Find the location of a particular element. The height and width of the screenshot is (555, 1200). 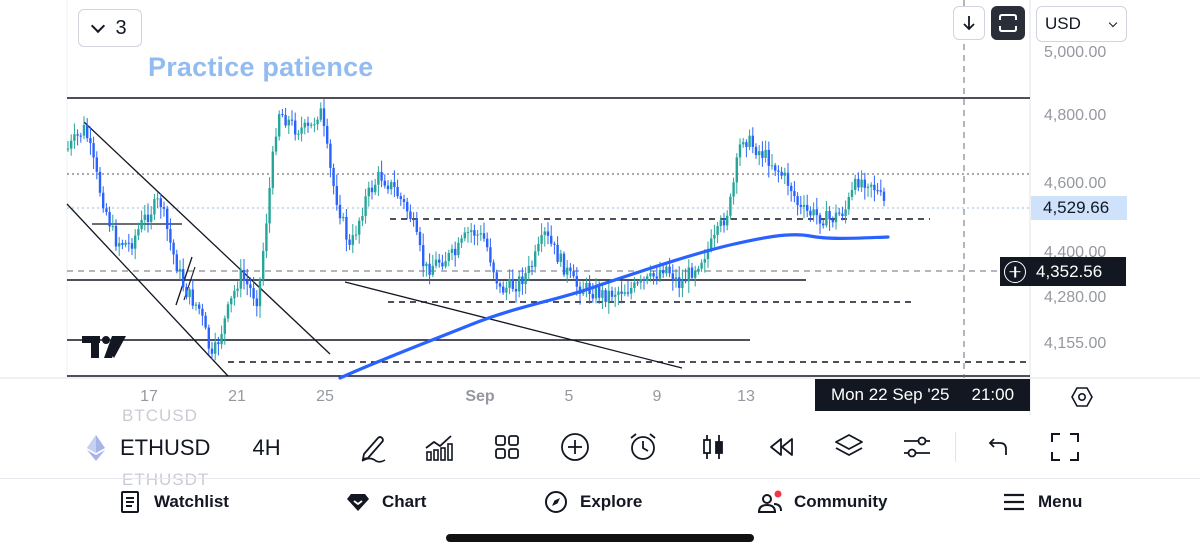

crosshair-price-label: 4,352.56 is located at coordinates (1063, 271).